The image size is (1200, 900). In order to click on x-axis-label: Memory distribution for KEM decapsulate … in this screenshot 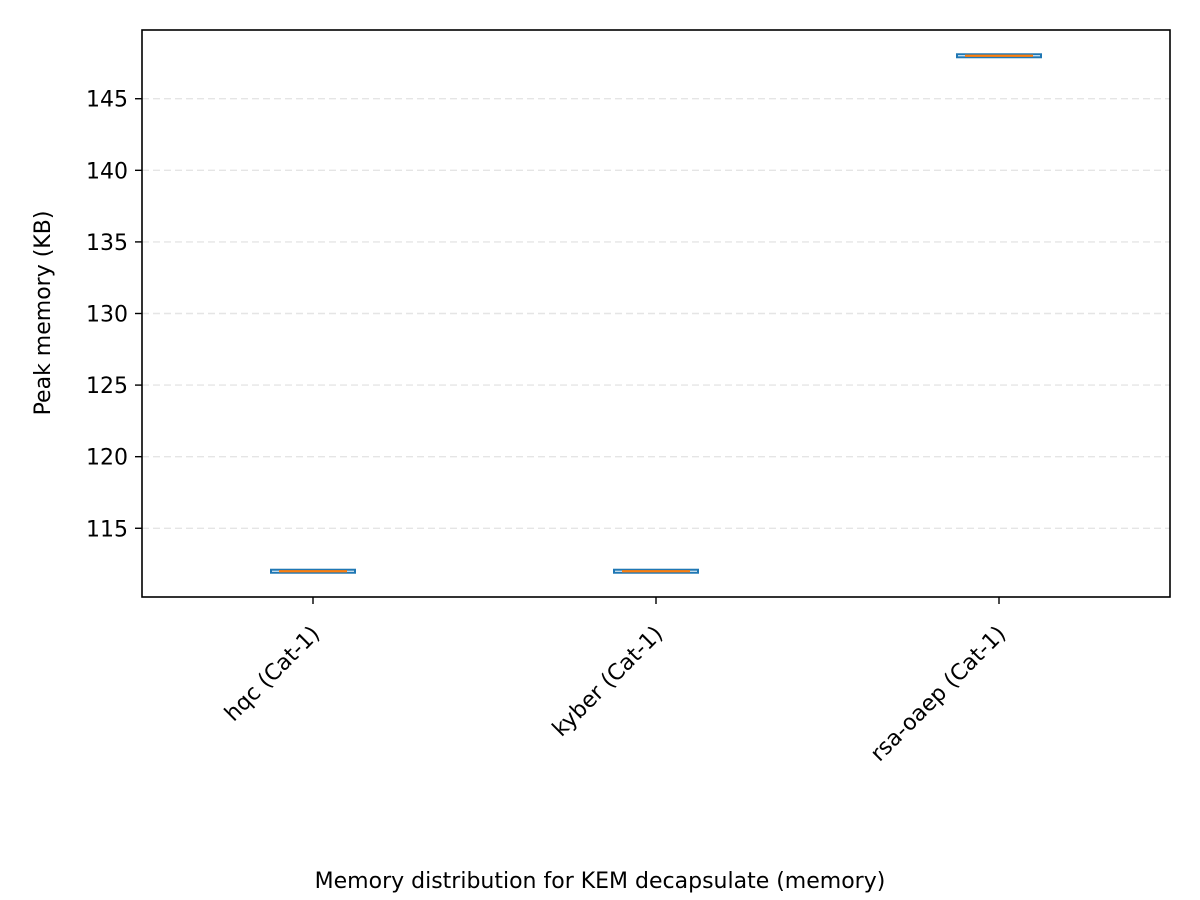, I will do `click(600, 881)`.